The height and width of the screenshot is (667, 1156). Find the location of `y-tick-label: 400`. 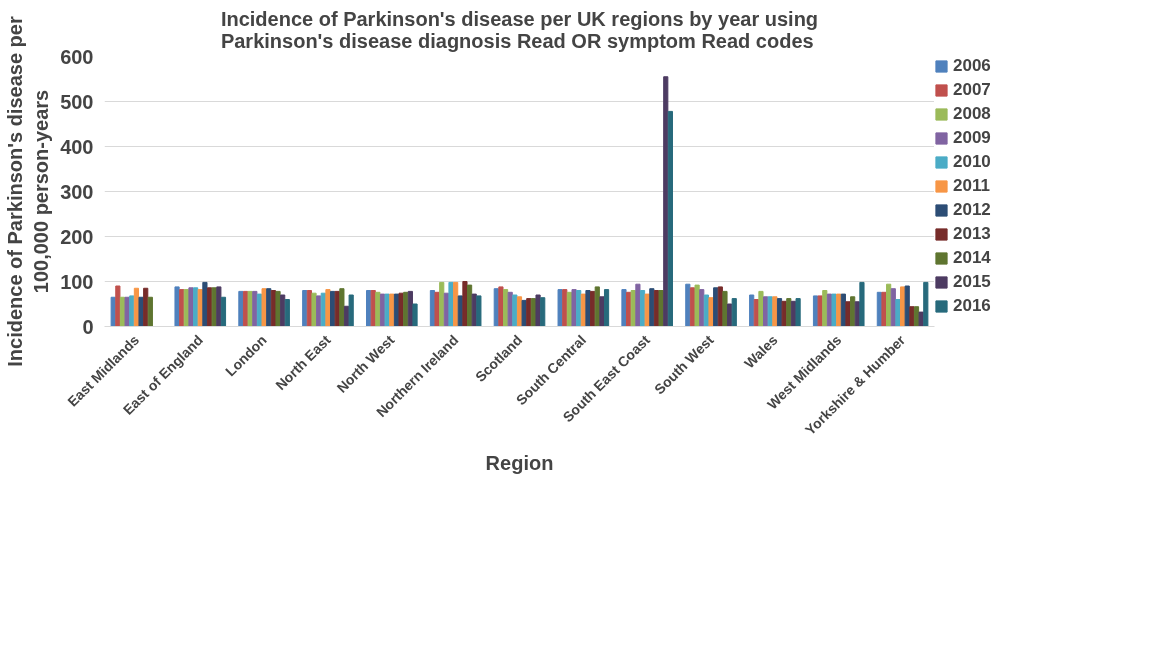

y-tick-label: 400 is located at coordinates (77, 146).